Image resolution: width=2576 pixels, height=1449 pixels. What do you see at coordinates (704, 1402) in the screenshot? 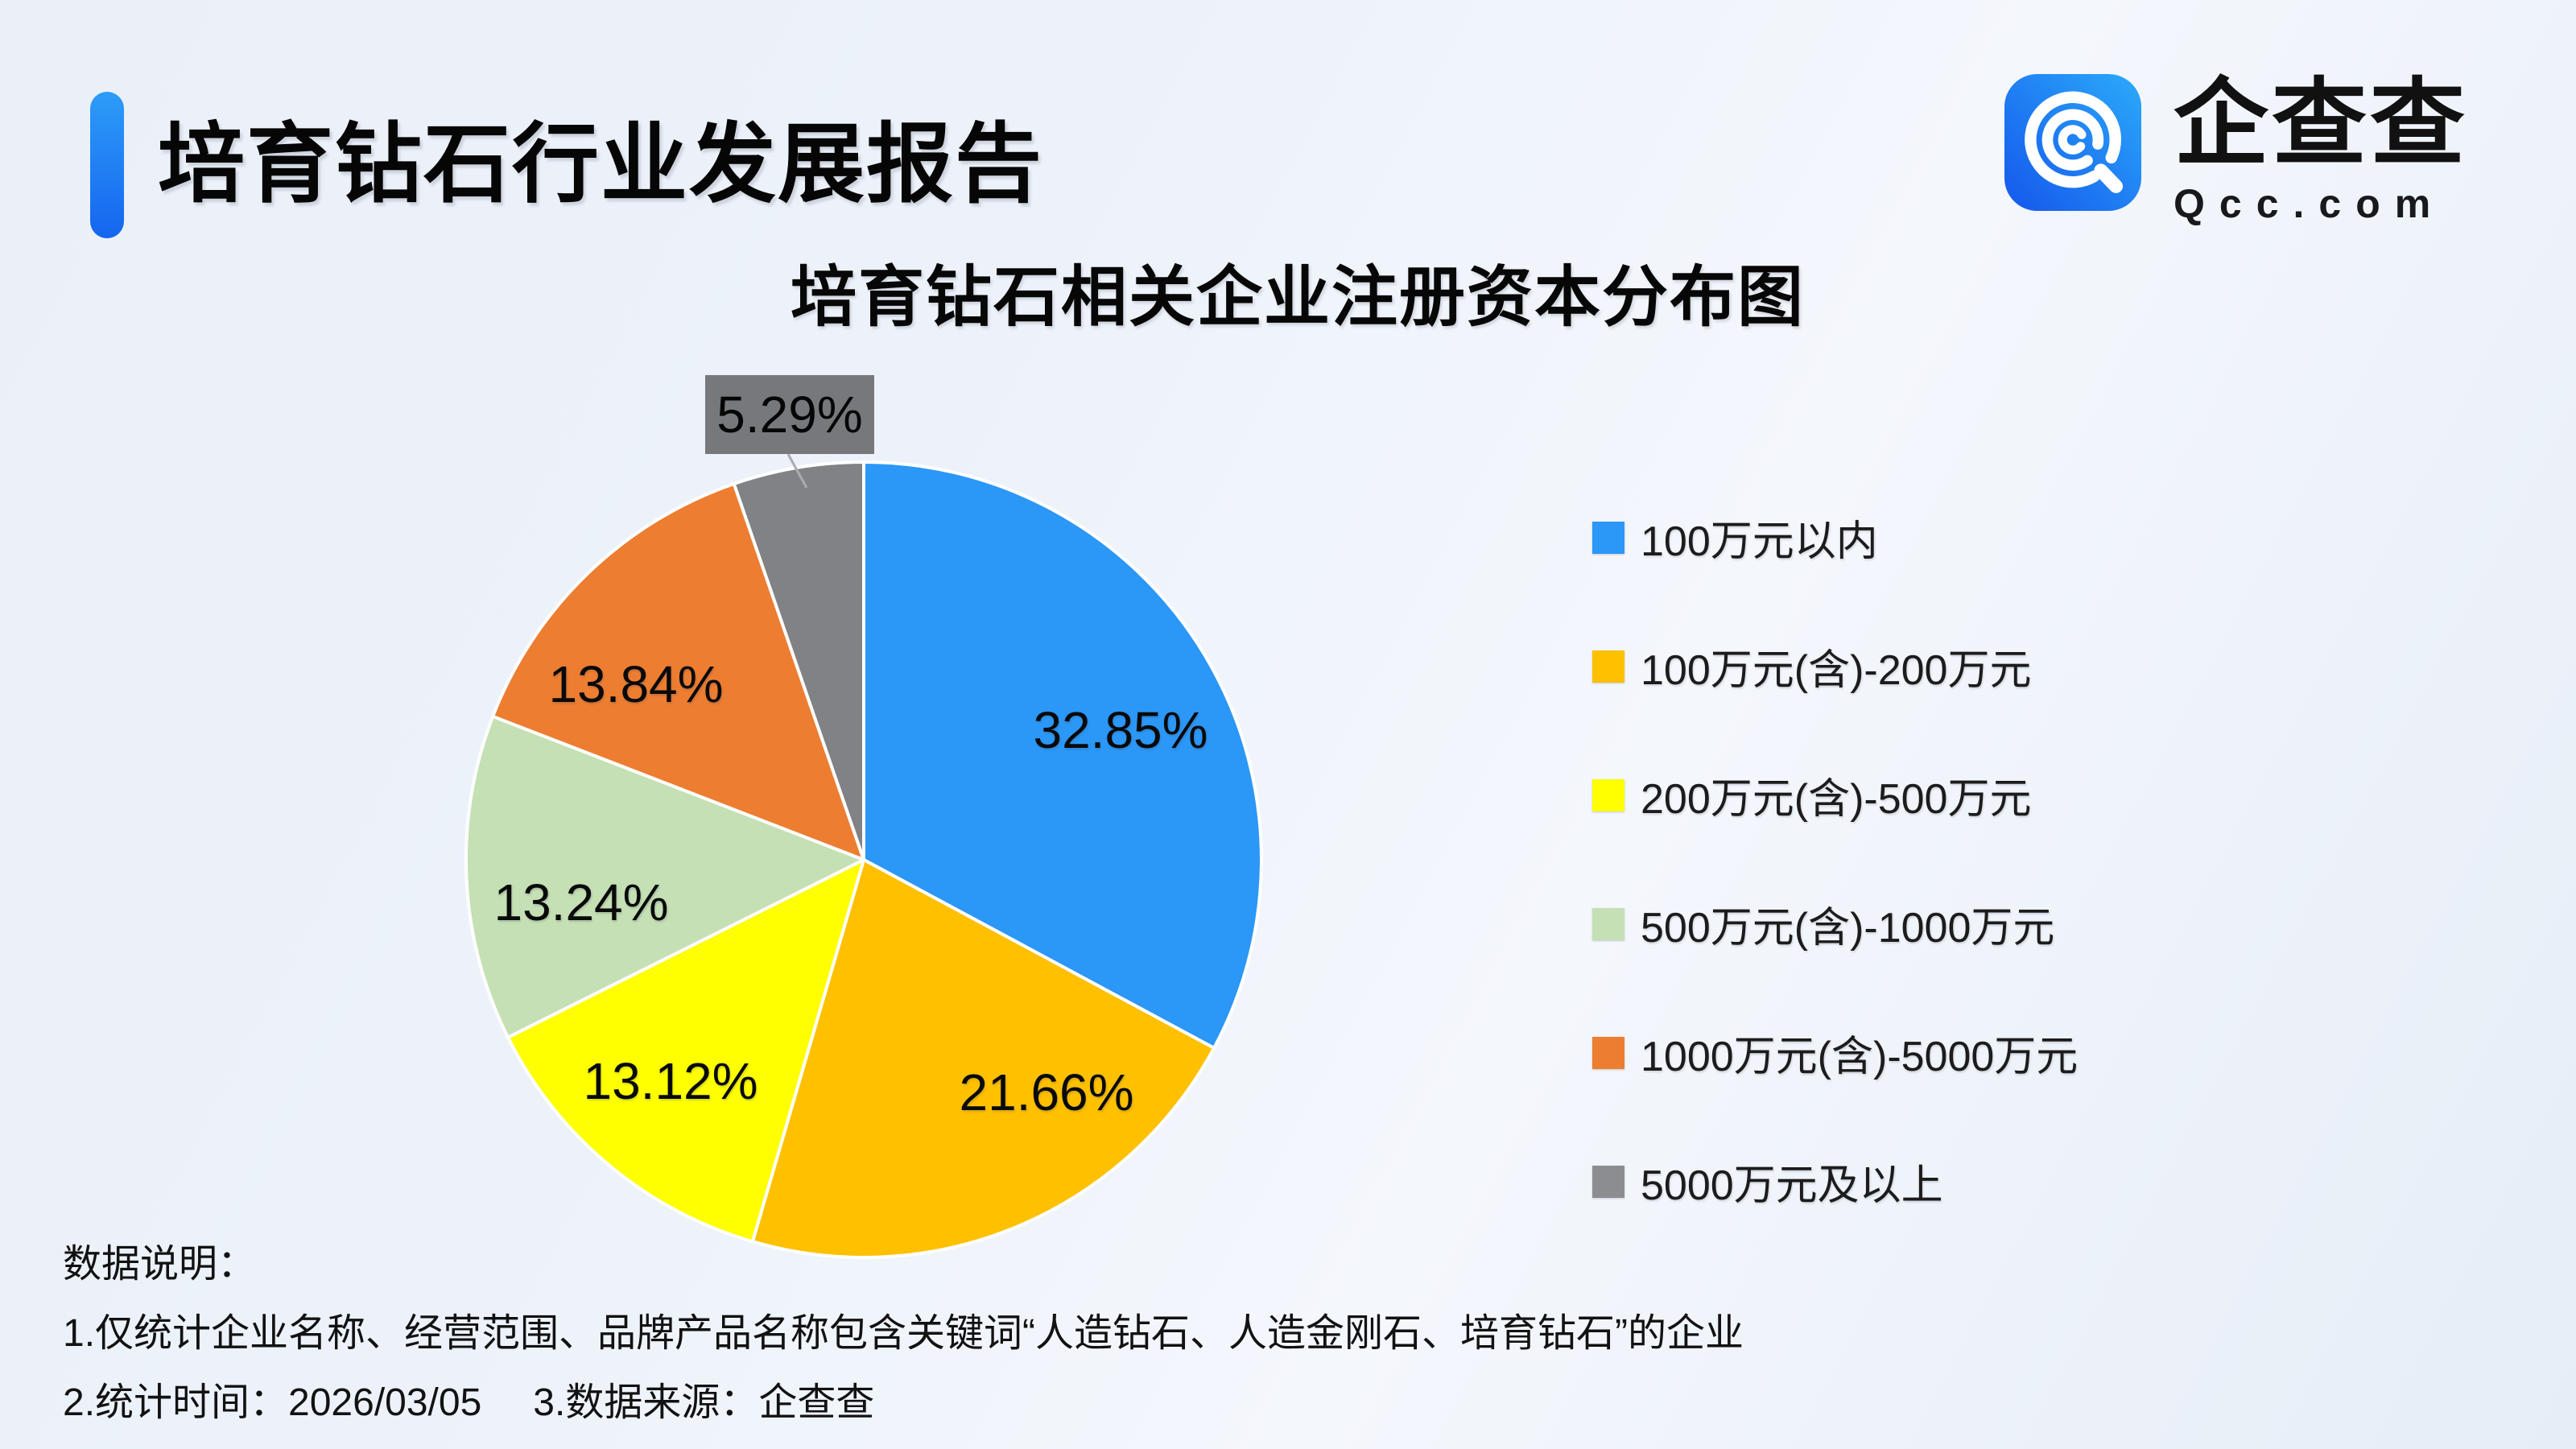
I see `note-data-source: 3.数据来源：企查查` at bounding box center [704, 1402].